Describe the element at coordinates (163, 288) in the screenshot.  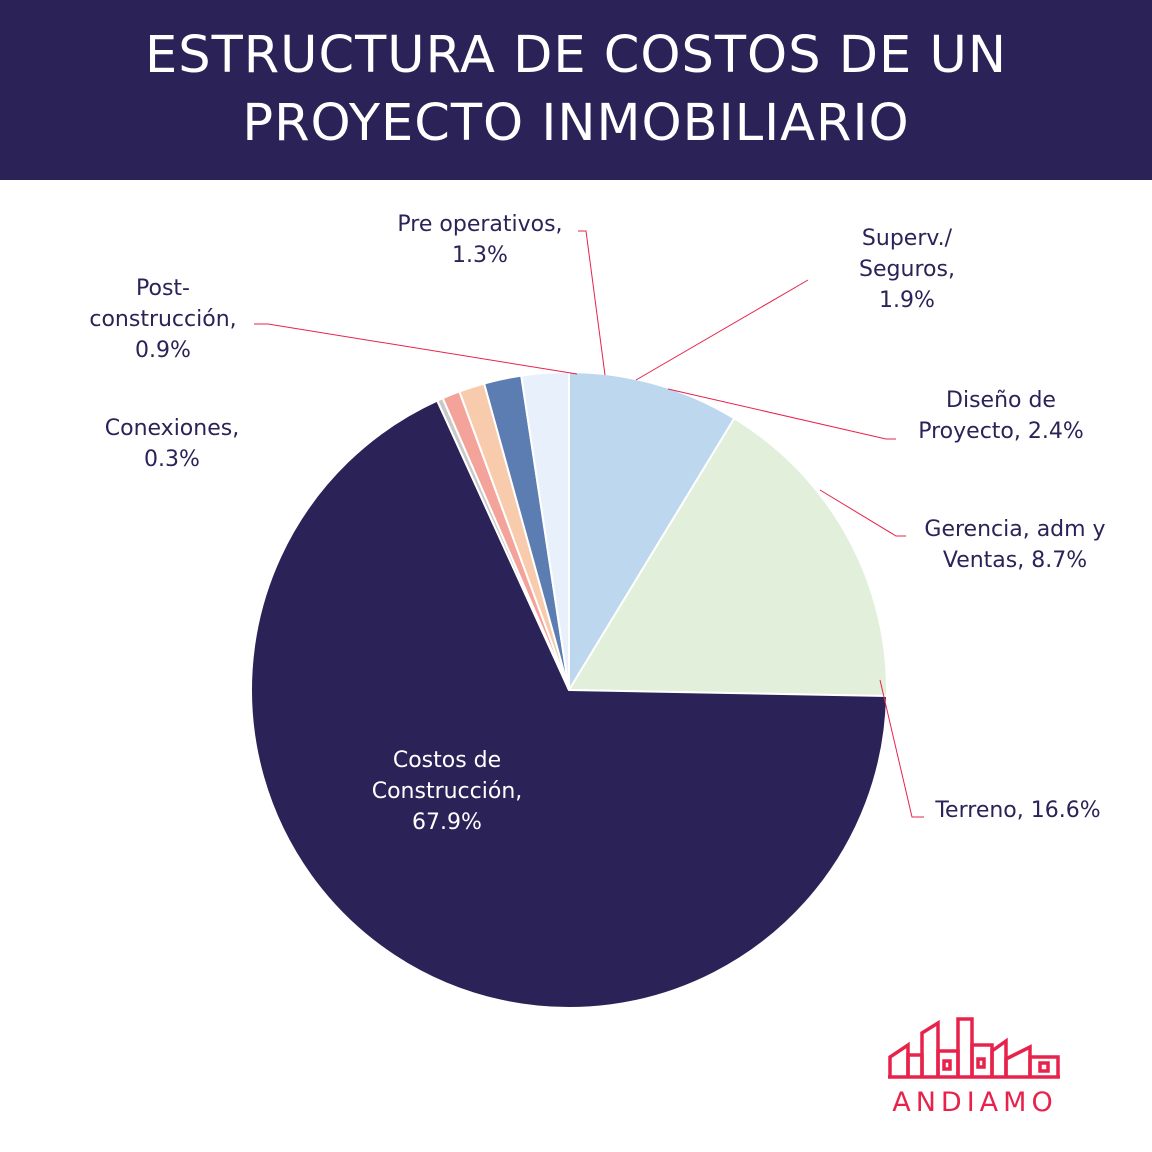
I see `data-label-4-line-0: Post-` at that location.